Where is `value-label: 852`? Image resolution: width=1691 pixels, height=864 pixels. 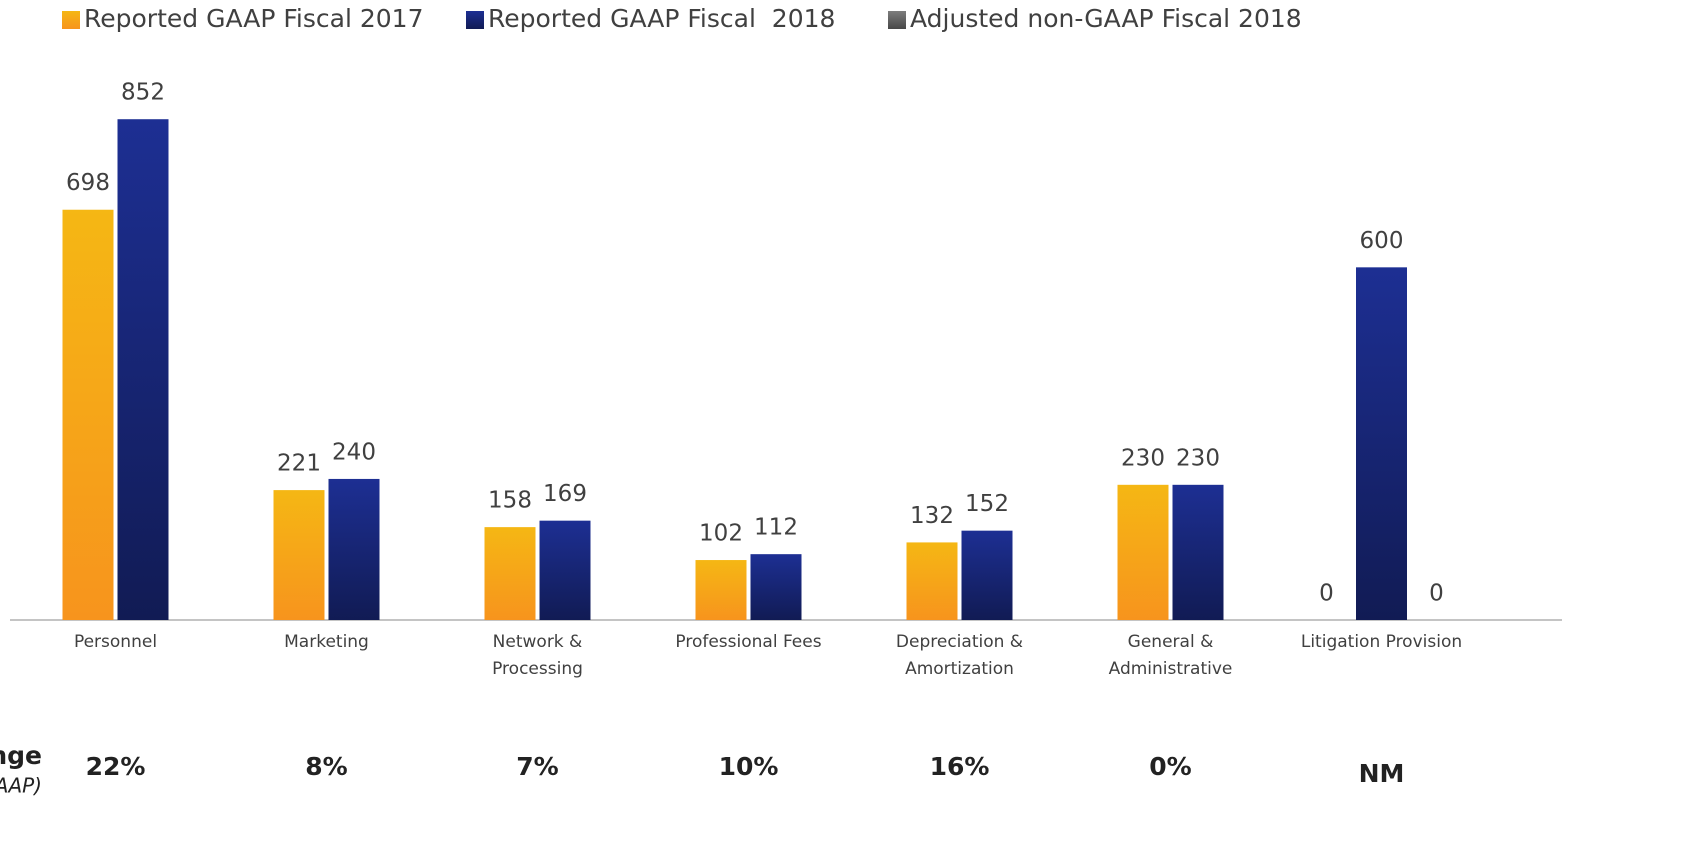
value-label: 852 is located at coordinates (143, 93).